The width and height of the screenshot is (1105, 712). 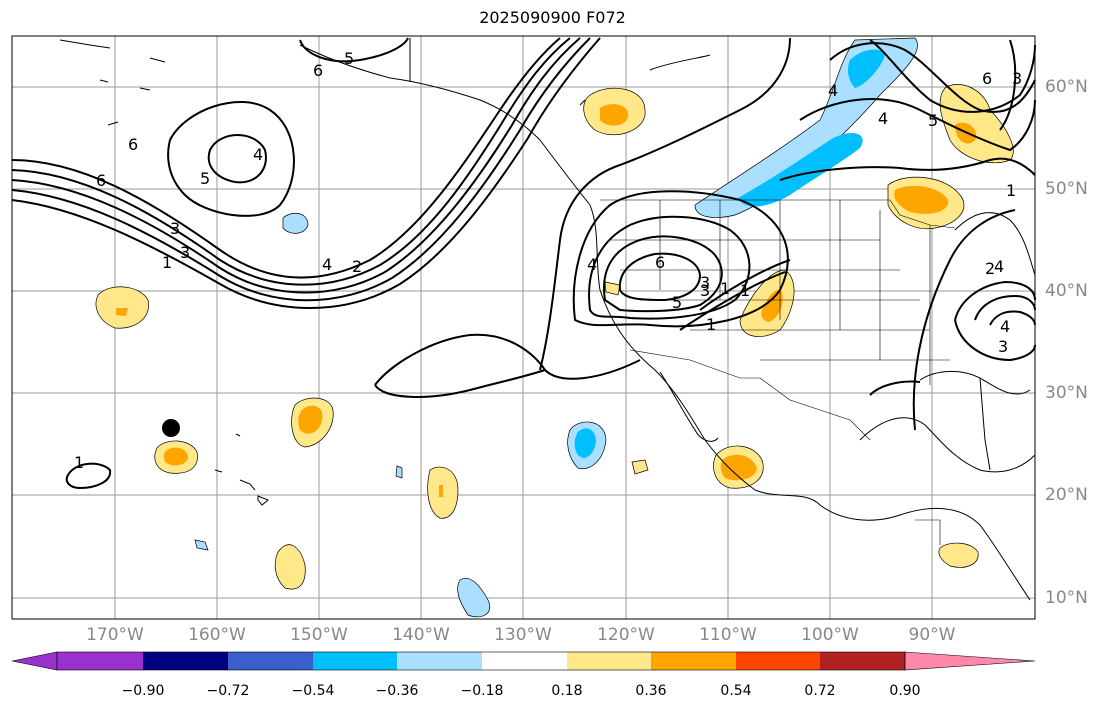 I want to click on lon-label: 90°W, so click(x=932, y=635).